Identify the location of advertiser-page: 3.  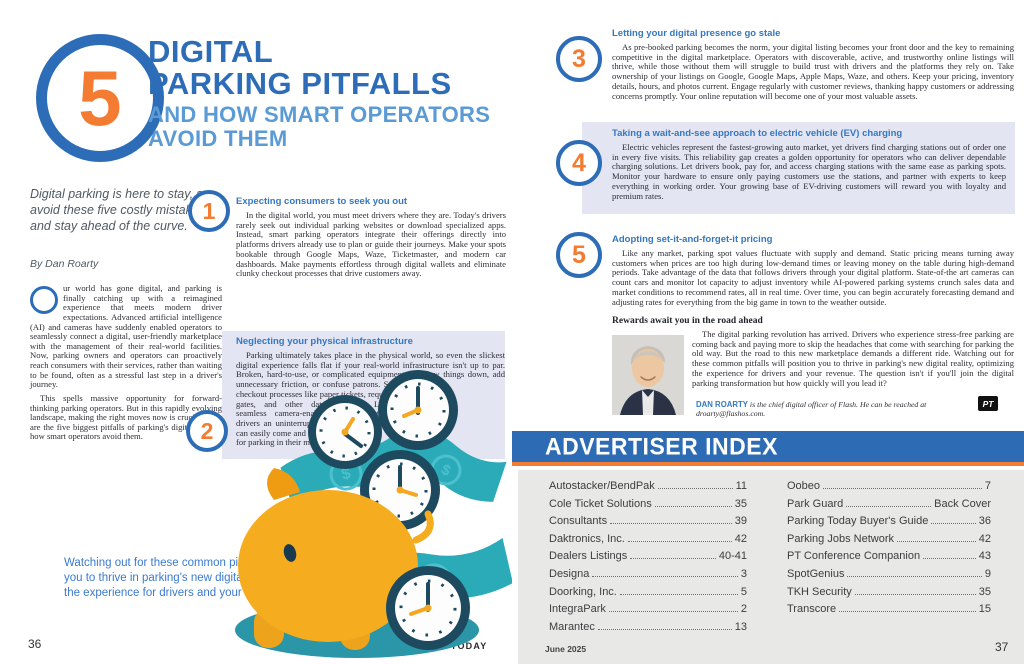
(743, 573).